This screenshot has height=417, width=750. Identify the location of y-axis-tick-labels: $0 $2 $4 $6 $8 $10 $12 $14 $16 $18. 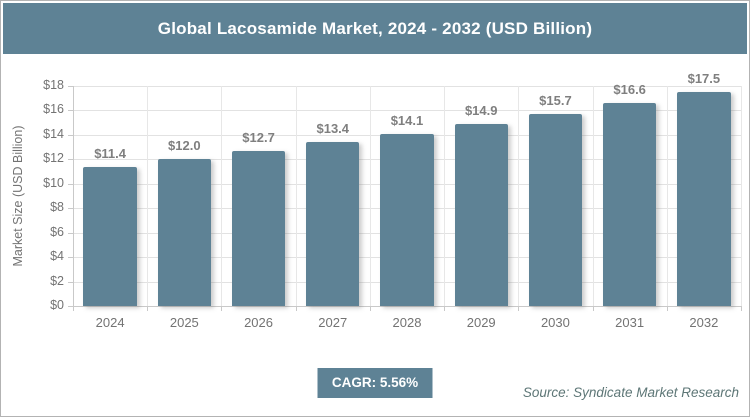
(32, 195).